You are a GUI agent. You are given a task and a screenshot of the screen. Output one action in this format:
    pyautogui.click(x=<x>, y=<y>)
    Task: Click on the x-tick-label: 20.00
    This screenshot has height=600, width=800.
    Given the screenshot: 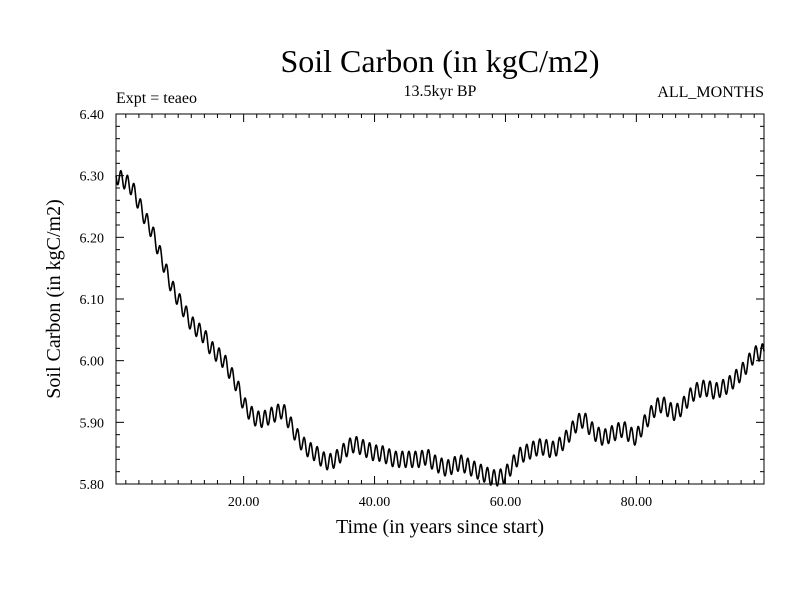 What is the action you would take?
    pyautogui.click(x=244, y=502)
    